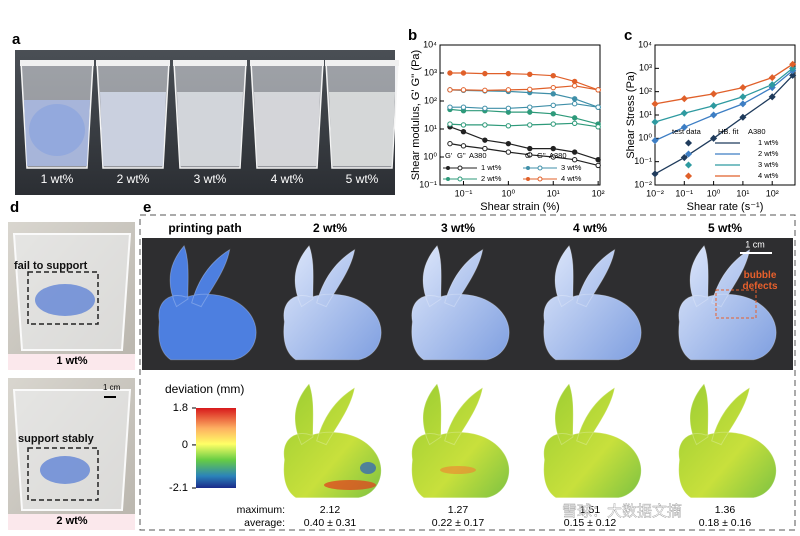 The width and height of the screenshot is (800, 536). I want to click on y-axis-label: Shear modulus, G' G'' (Pa), so click(416, 115).